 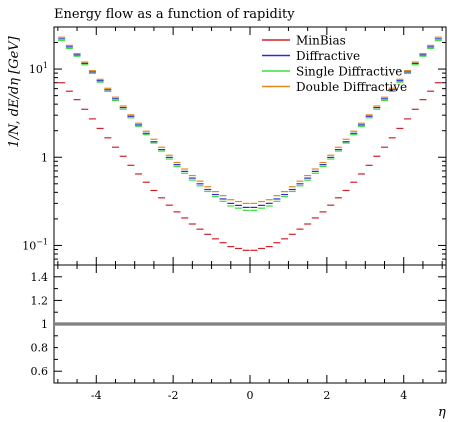 What do you see at coordinates (174, 14) in the screenshot?
I see `chart-title: Energy flow as a function of rapidity` at bounding box center [174, 14].